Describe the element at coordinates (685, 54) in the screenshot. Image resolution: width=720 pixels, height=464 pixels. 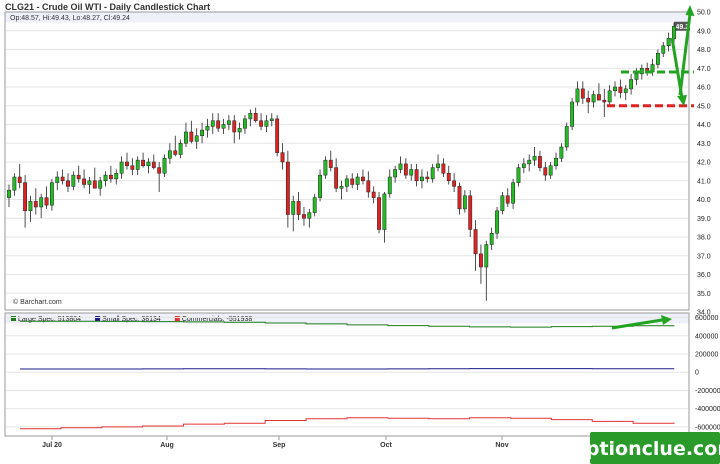
I see `up-arrow-shaft` at that location.